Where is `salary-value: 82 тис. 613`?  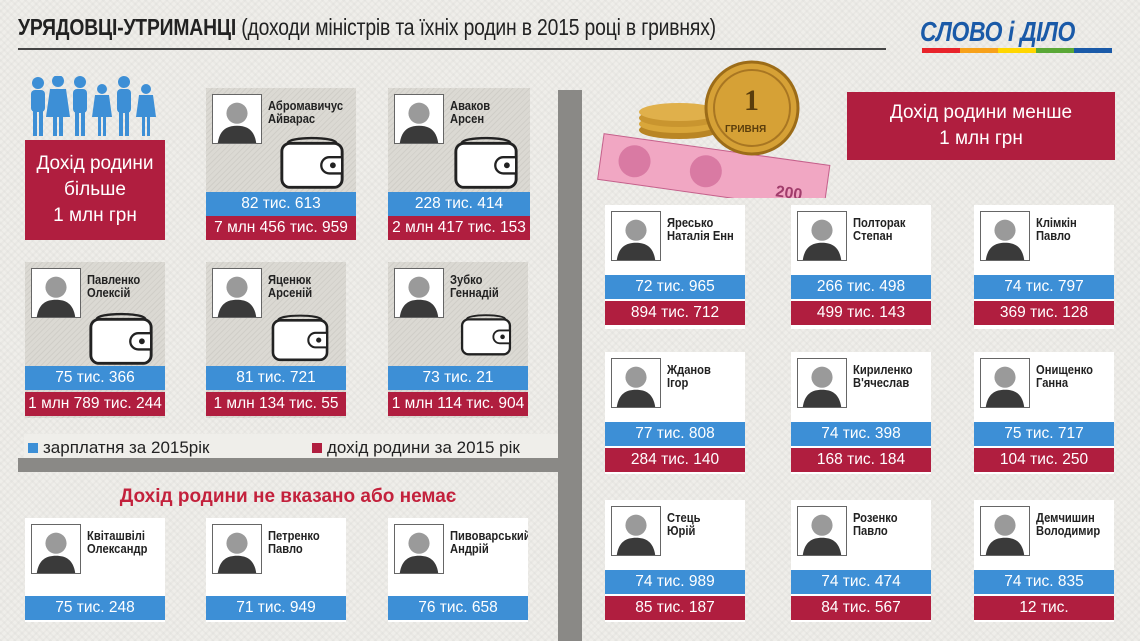
salary-value: 82 тис. 613 is located at coordinates (281, 204).